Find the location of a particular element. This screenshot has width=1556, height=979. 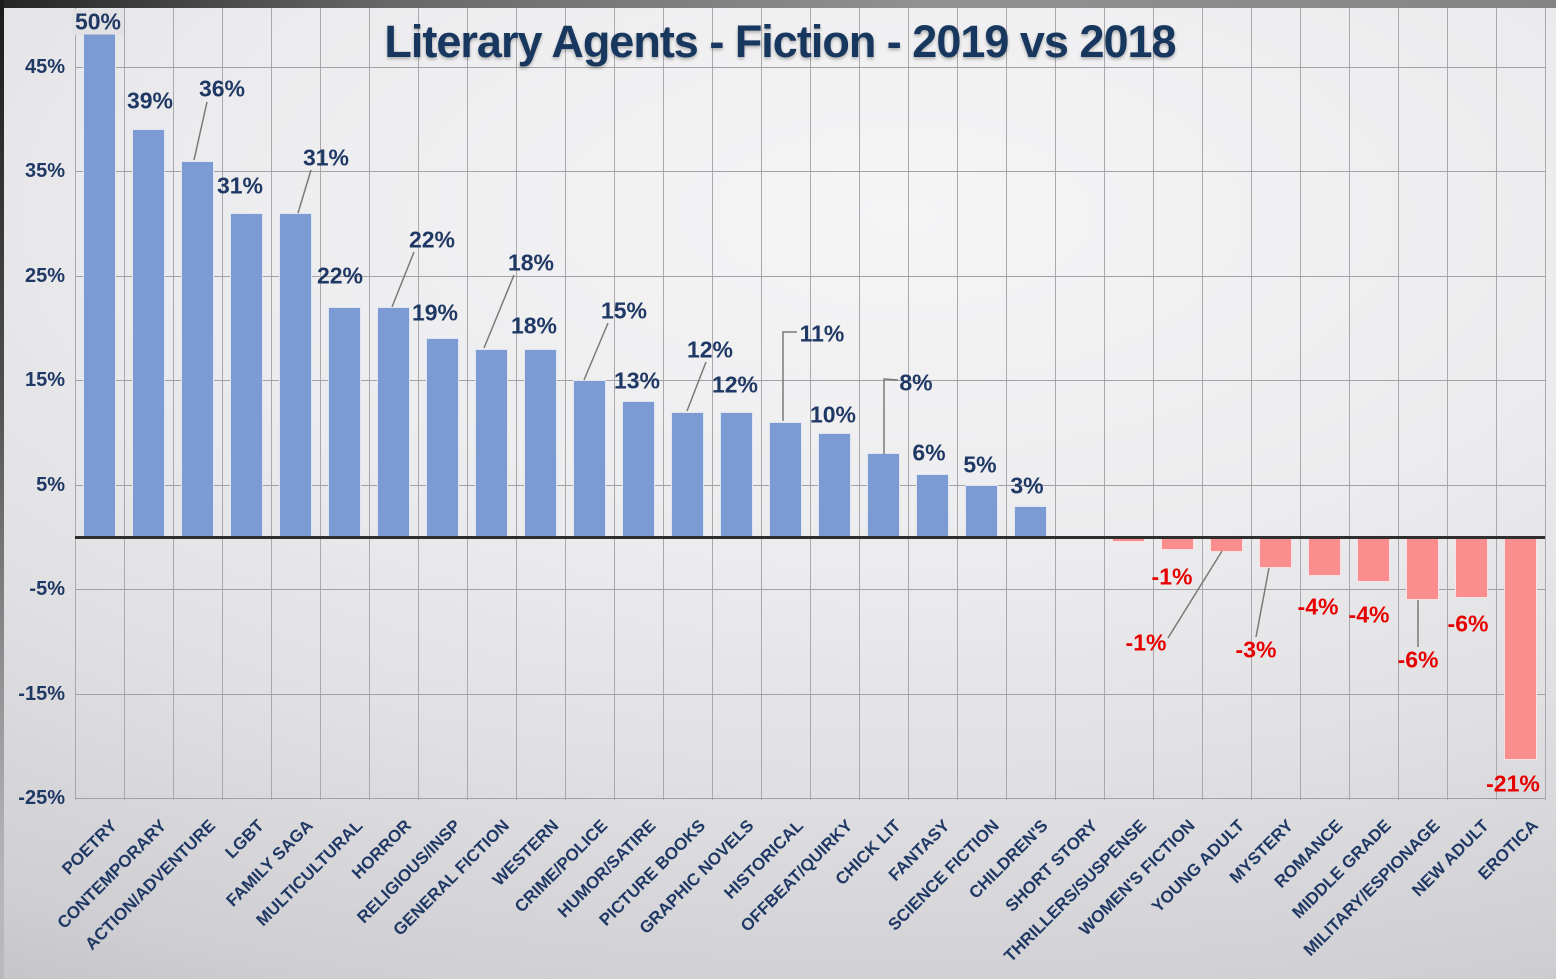

chart-title: Literary Agents - Fiction - 2019 vs 2018 is located at coordinates (780, 41).